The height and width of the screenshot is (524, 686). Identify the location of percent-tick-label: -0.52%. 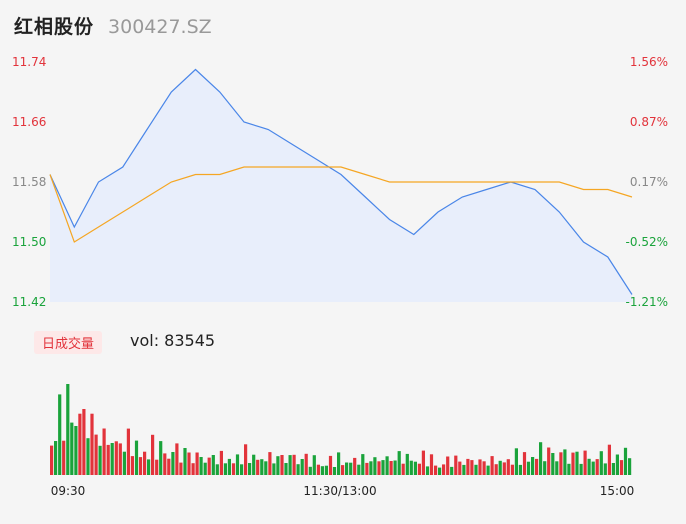
(647, 242).